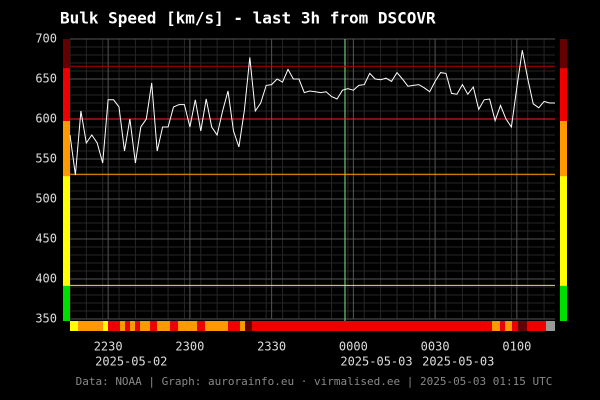 The height and width of the screenshot is (400, 600). What do you see at coordinates (46, 79) in the screenshot?
I see `y-tick-label: 650` at bounding box center [46, 79].